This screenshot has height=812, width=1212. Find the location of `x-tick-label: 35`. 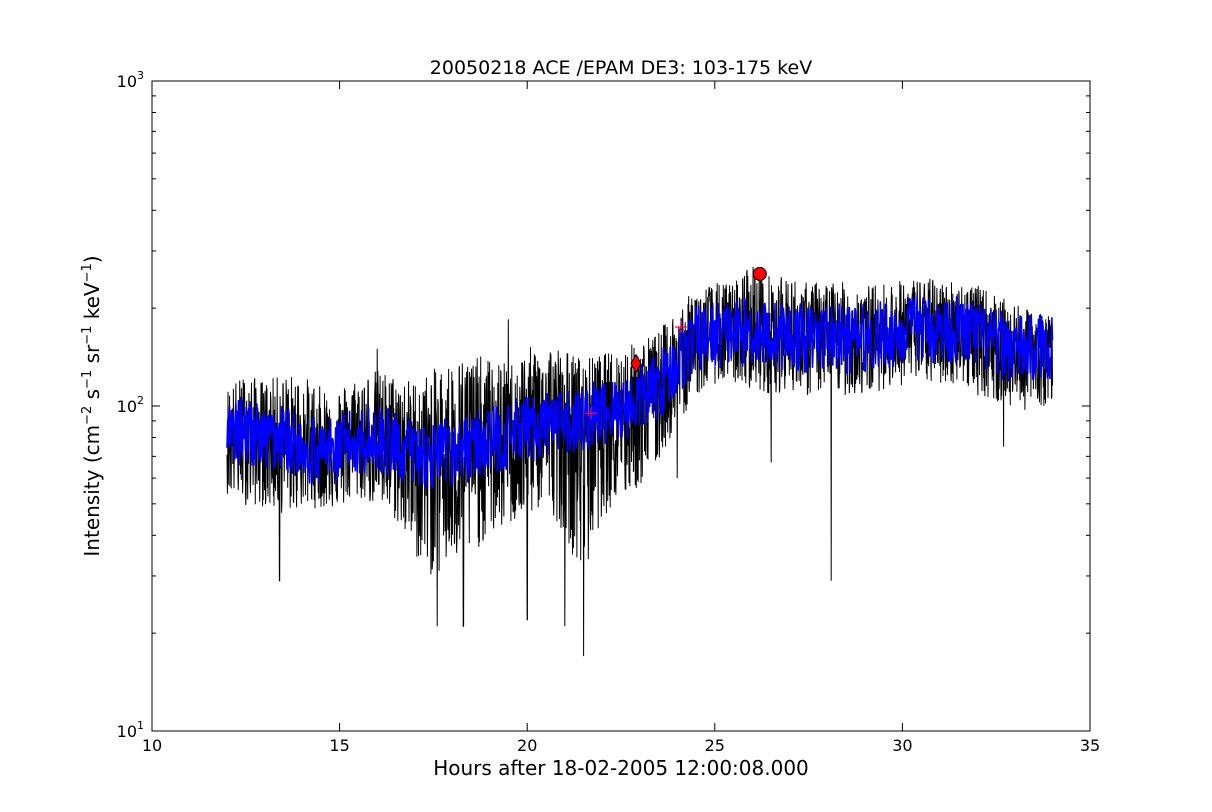

x-tick-label: 35 is located at coordinates (1090, 745).